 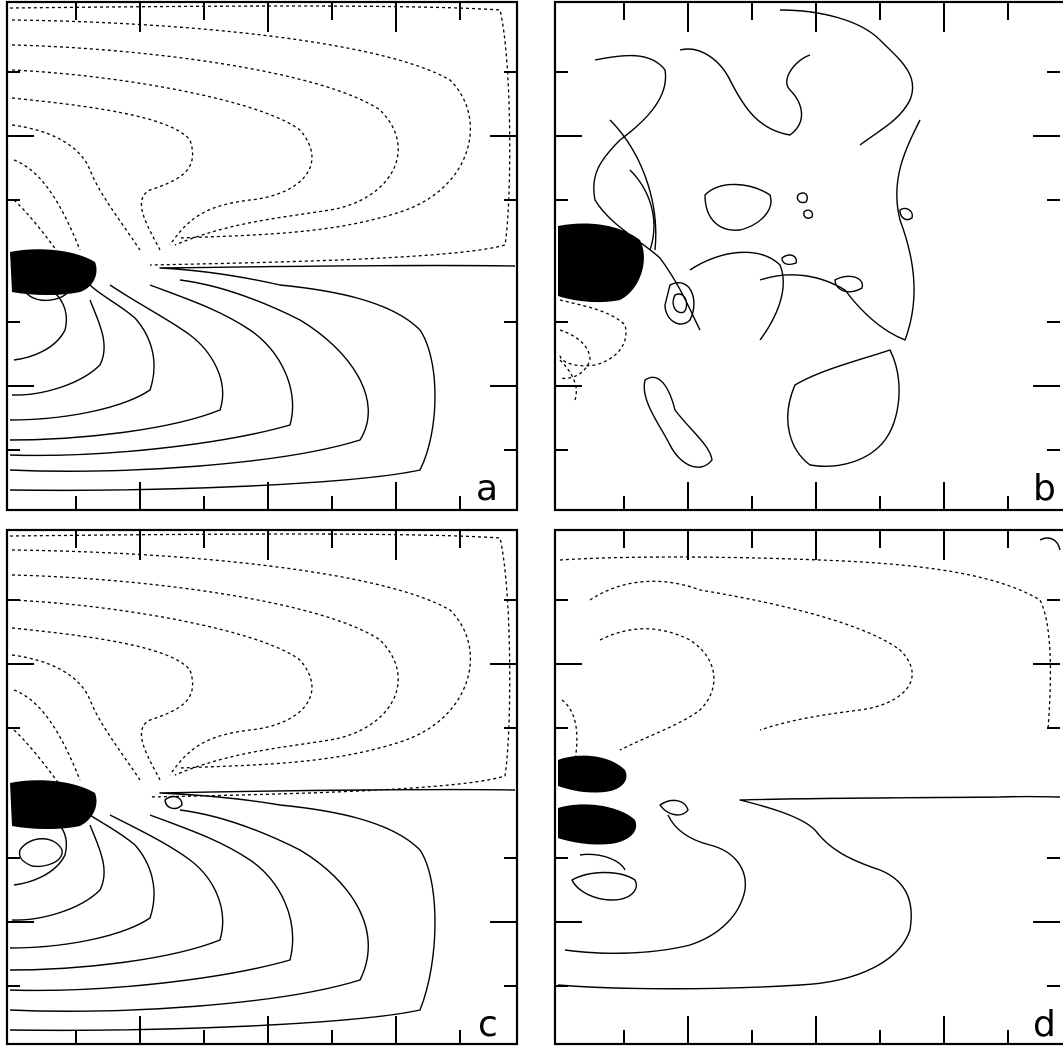 I want to click on panel-c-label: c, so click(x=488, y=1024).